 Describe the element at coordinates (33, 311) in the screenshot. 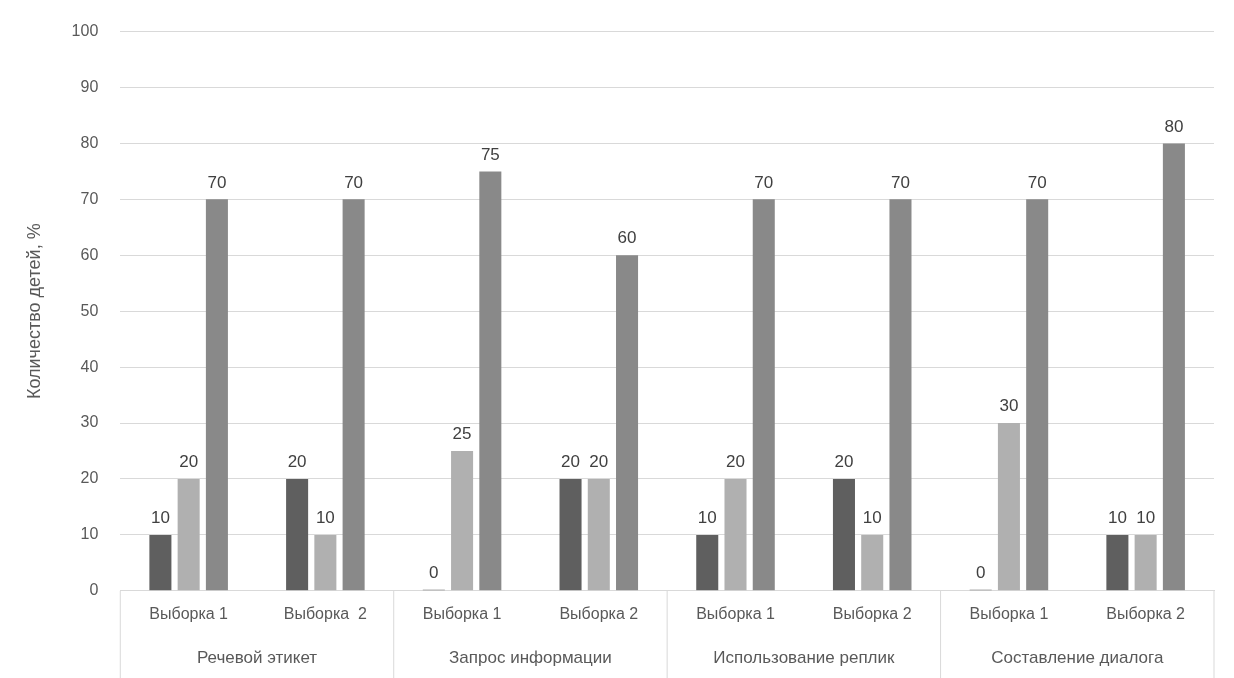

I see `y-axis-title: Количество детей, %` at that location.